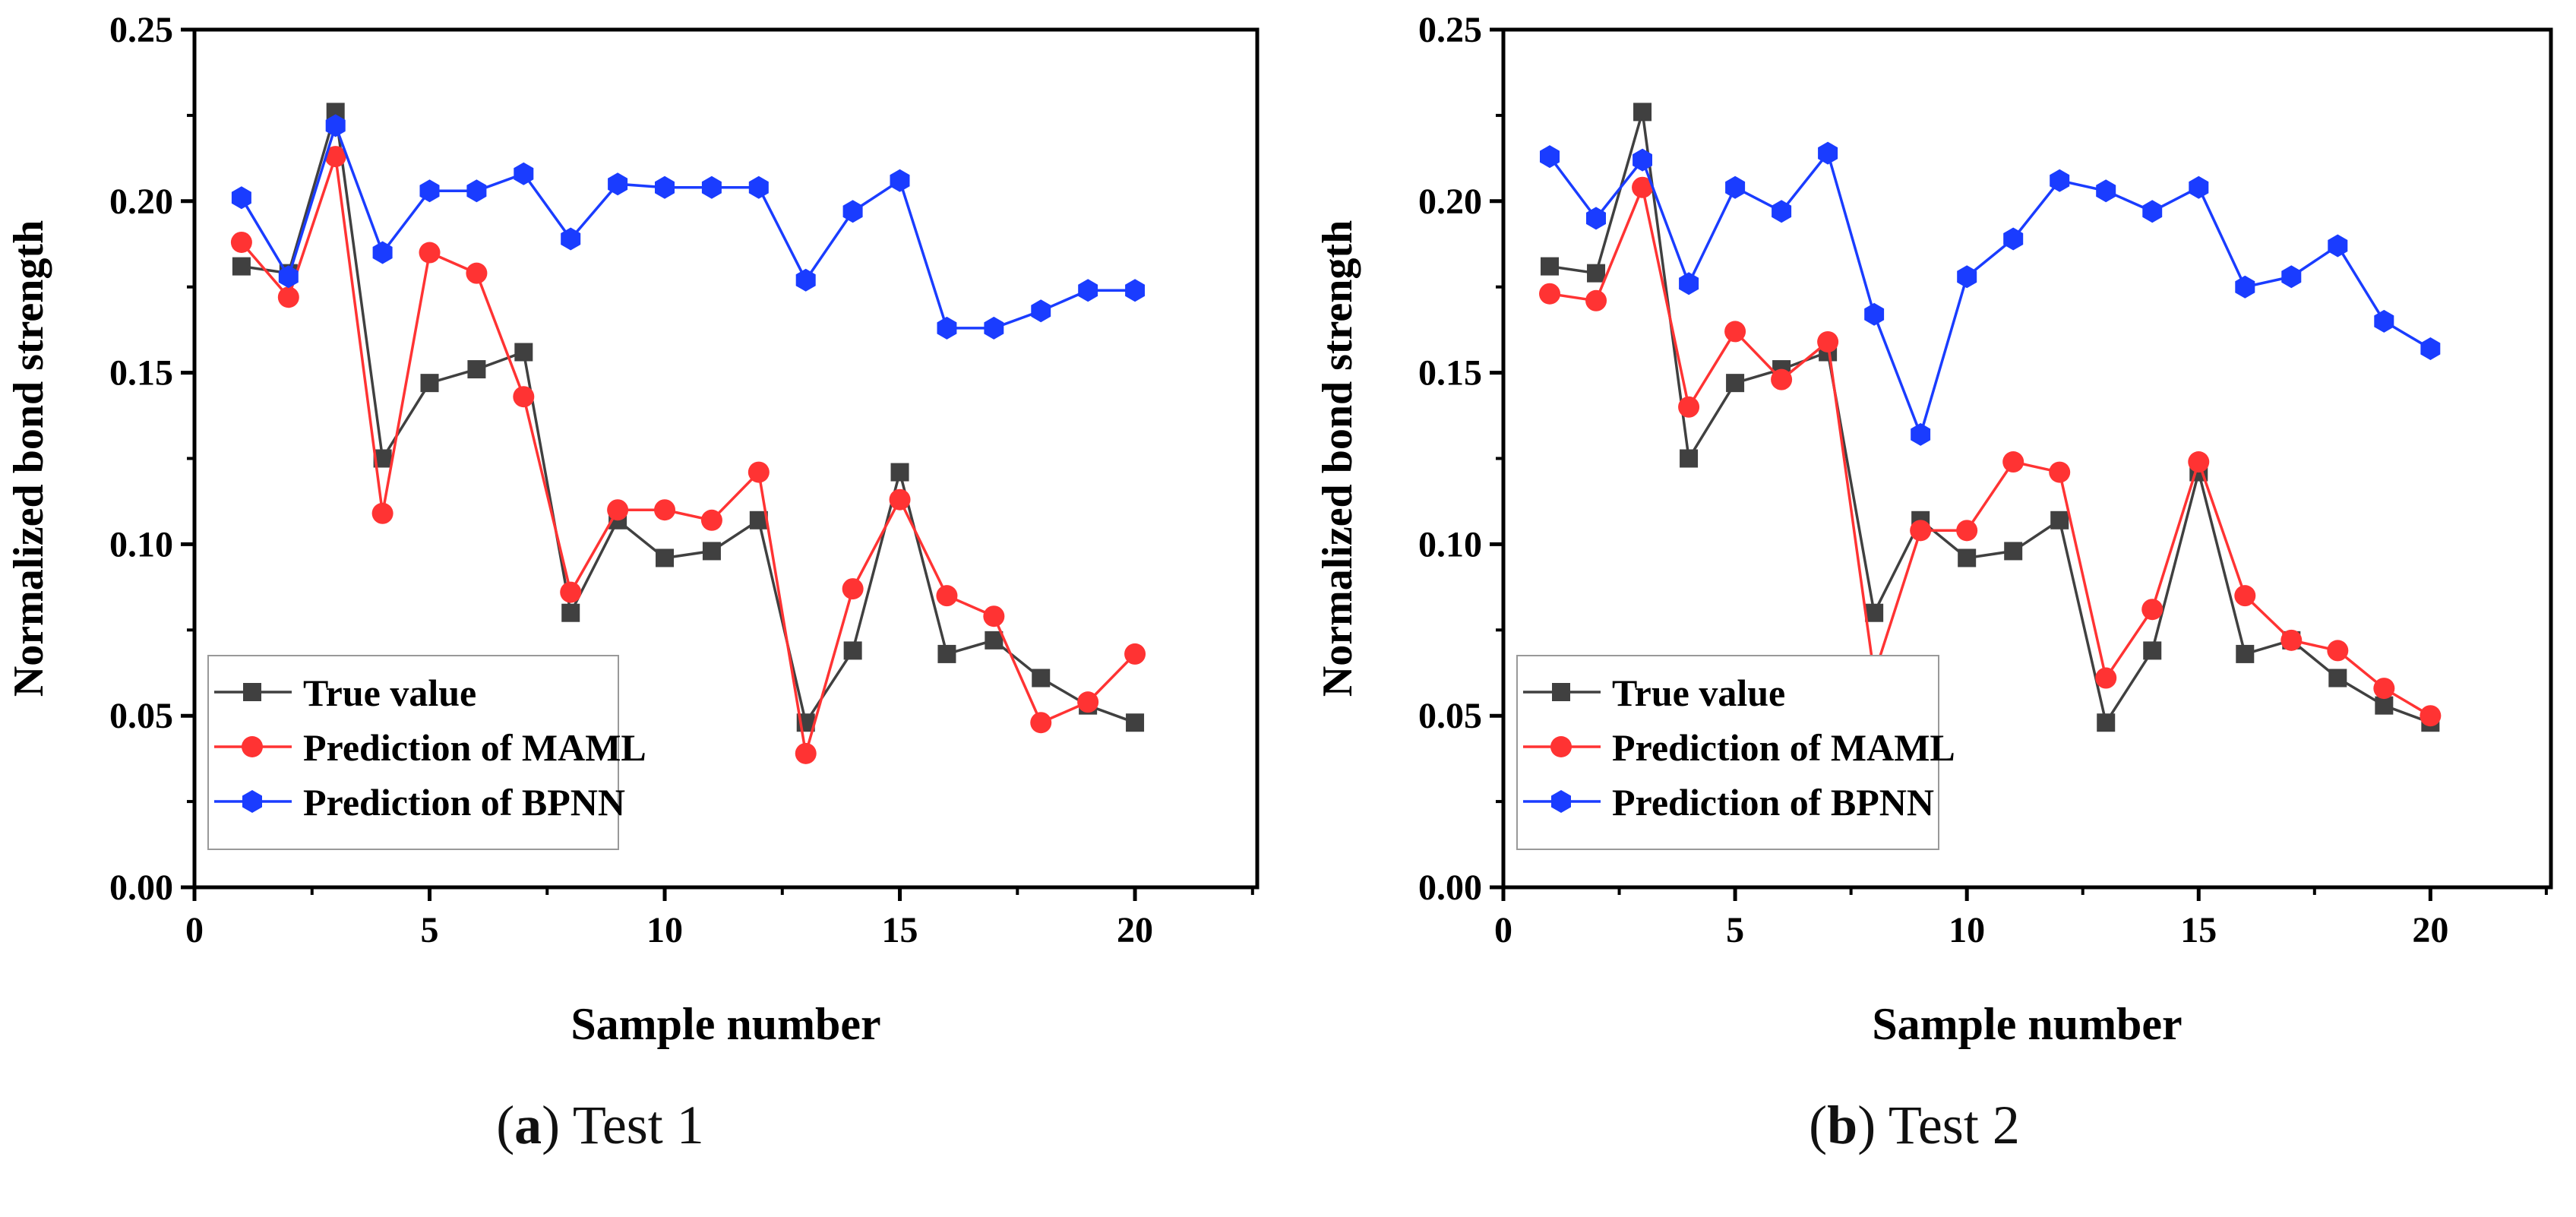 This screenshot has width=2576, height=1217. I want to click on legend-label: Prediction of MAML, so click(1783, 747).